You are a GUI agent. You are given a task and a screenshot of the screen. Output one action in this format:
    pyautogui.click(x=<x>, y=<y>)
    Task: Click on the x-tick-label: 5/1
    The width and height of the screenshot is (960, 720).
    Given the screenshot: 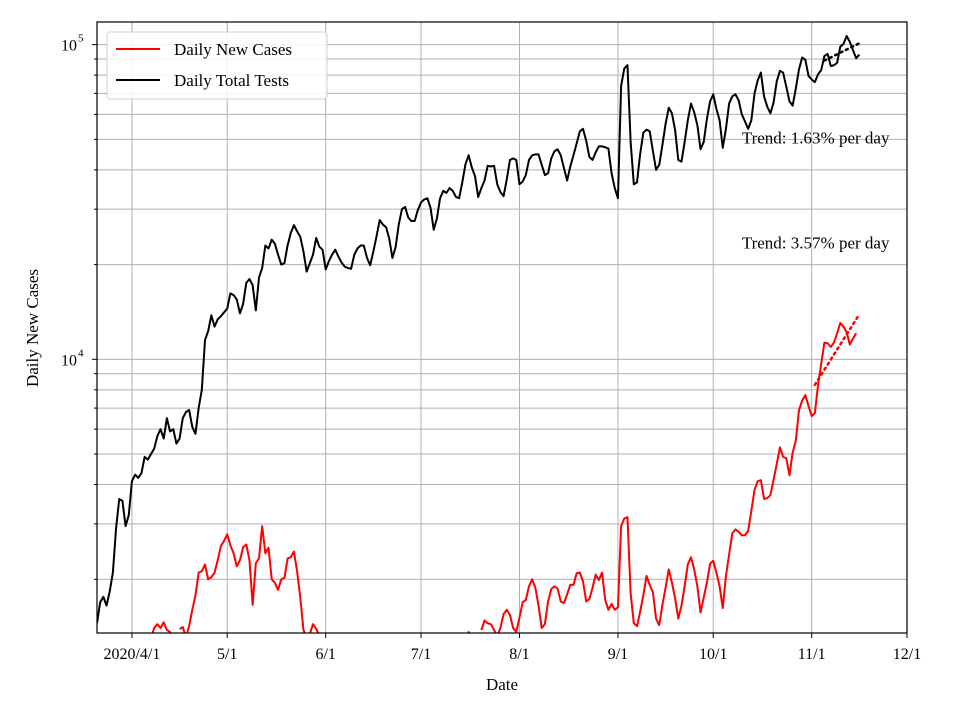 What is the action you would take?
    pyautogui.click(x=227, y=654)
    